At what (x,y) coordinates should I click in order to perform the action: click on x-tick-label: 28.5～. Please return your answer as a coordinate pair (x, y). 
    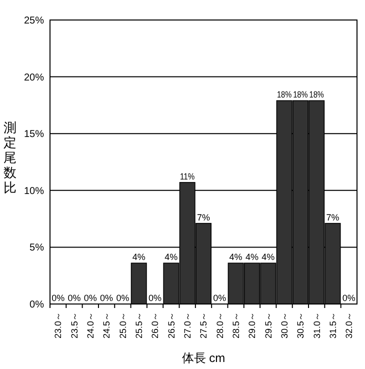
    Looking at the image, I should click on (235, 325).